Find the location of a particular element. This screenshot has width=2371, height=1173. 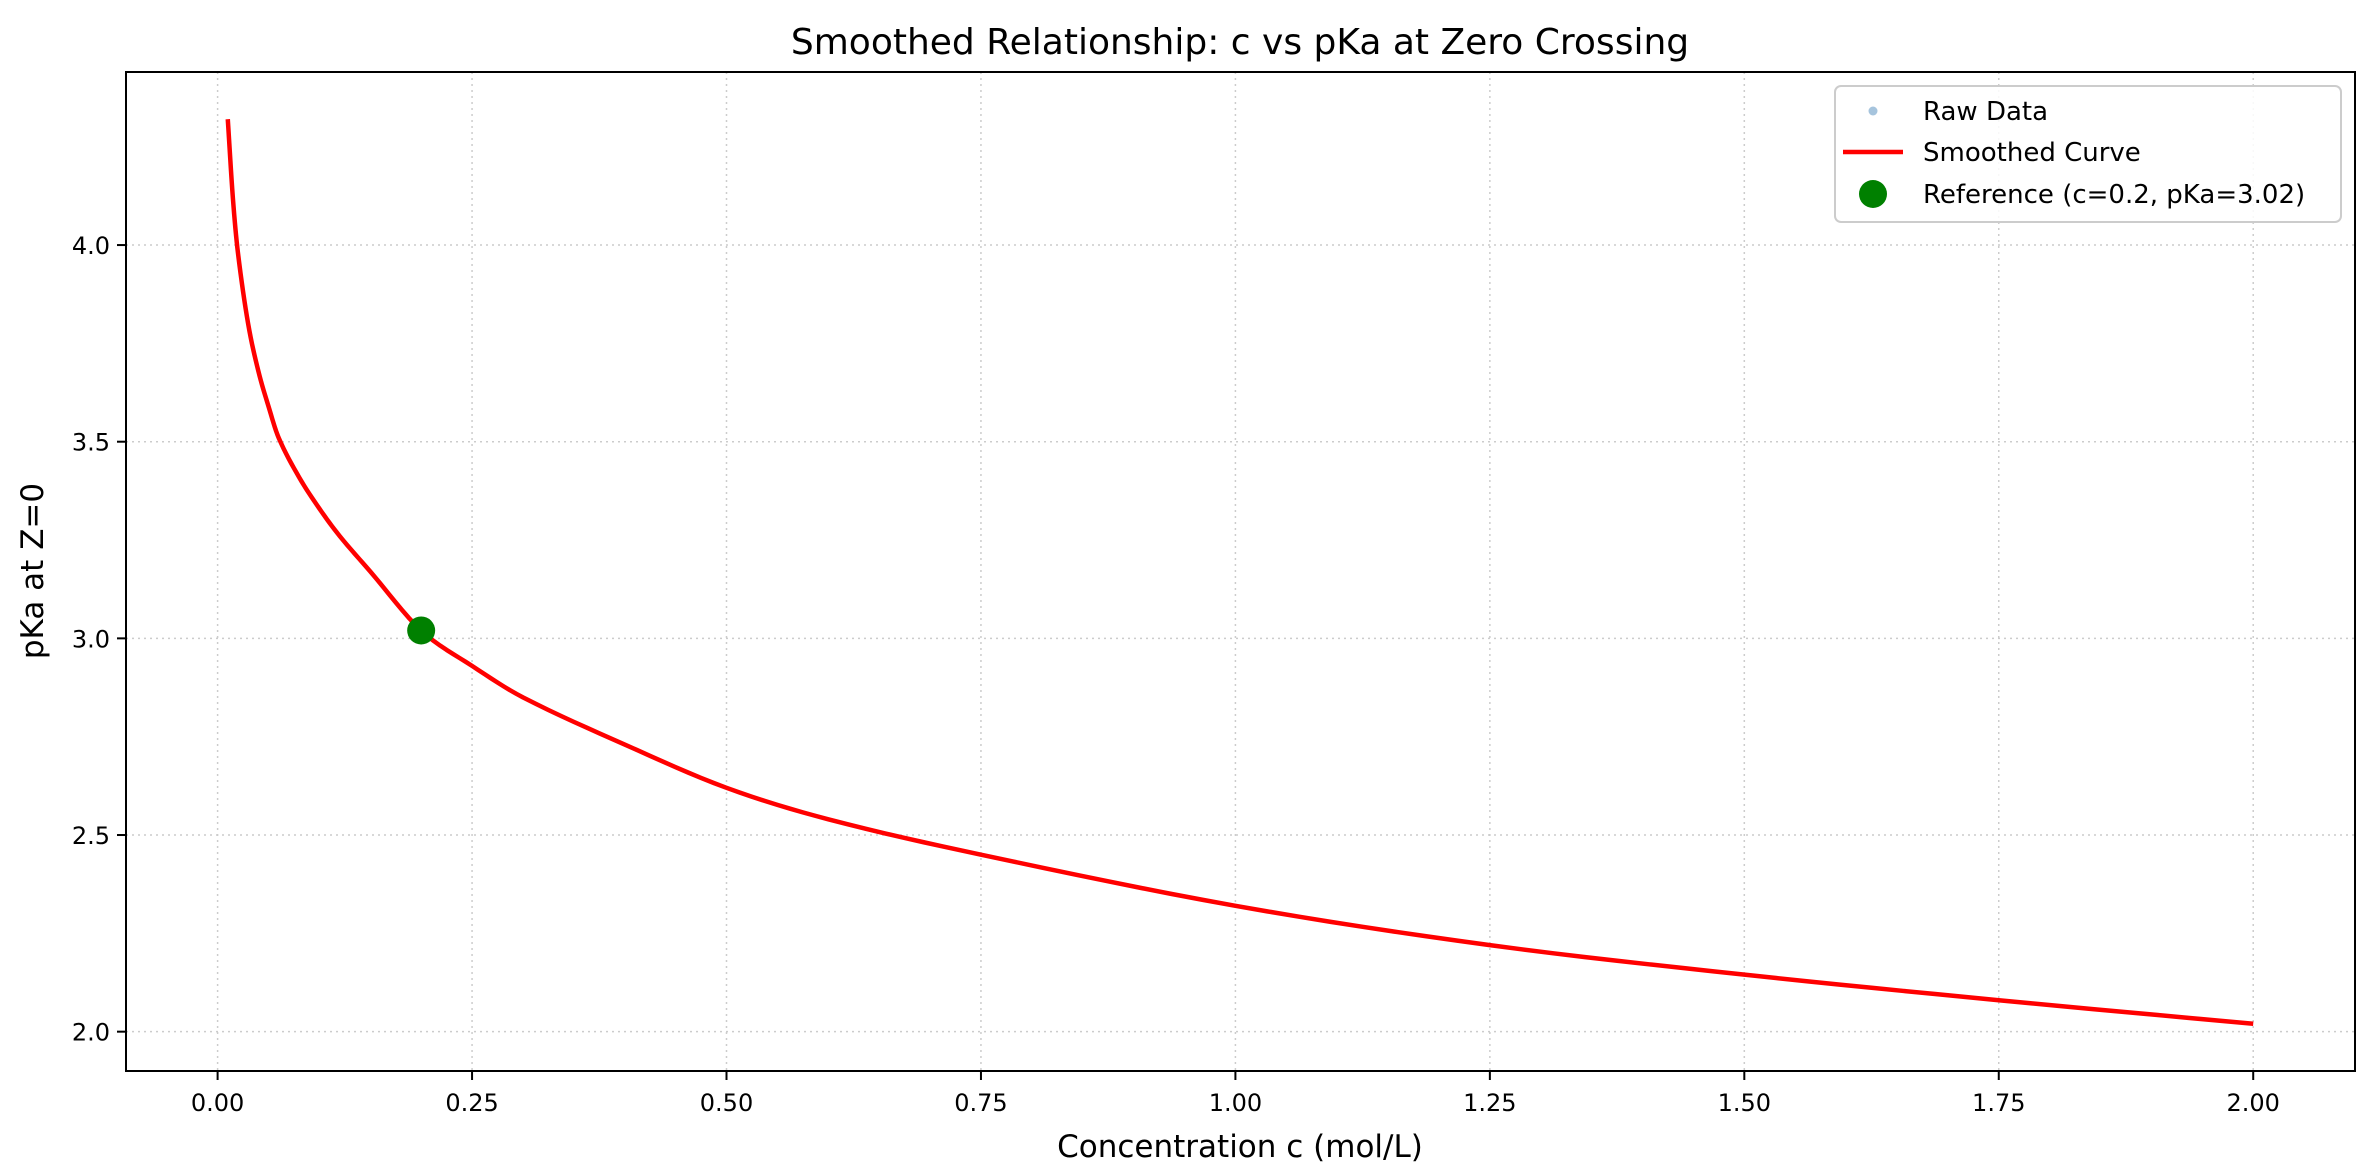

x-axis-label: Concentration c (mol/L) is located at coordinates (1240, 1147).